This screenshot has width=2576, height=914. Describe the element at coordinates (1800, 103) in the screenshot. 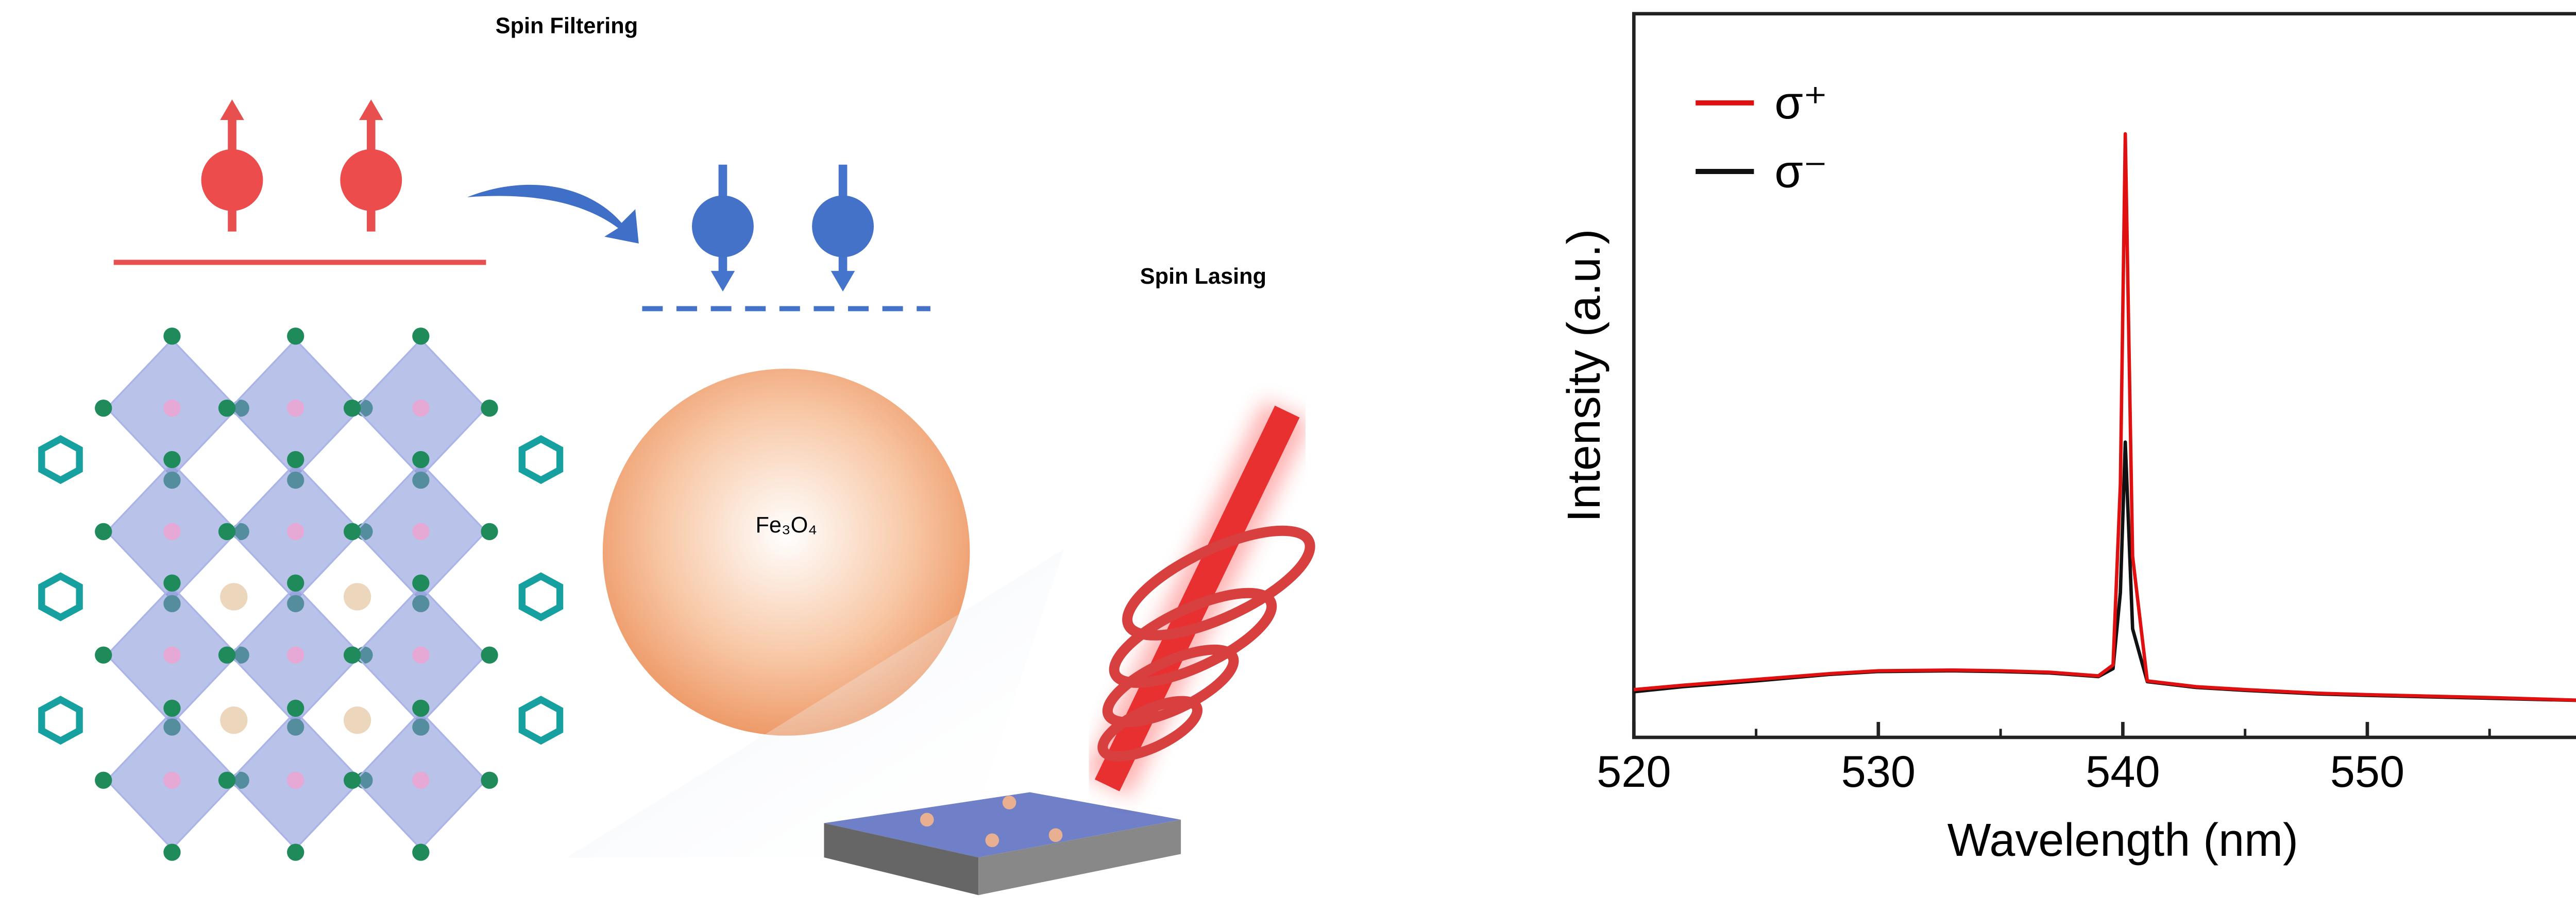

I see `legend-label: σ⁺` at that location.